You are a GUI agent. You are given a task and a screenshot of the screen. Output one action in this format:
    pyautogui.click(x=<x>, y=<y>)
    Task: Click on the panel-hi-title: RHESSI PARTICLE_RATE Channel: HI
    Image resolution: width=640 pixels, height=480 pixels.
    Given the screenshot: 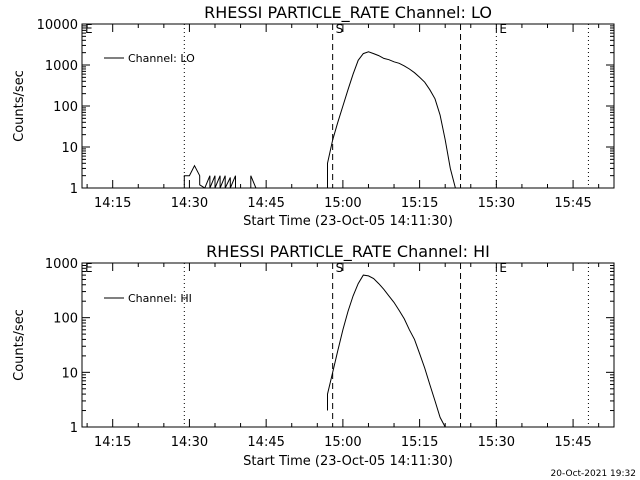 What is the action you would take?
    pyautogui.click(x=348, y=252)
    